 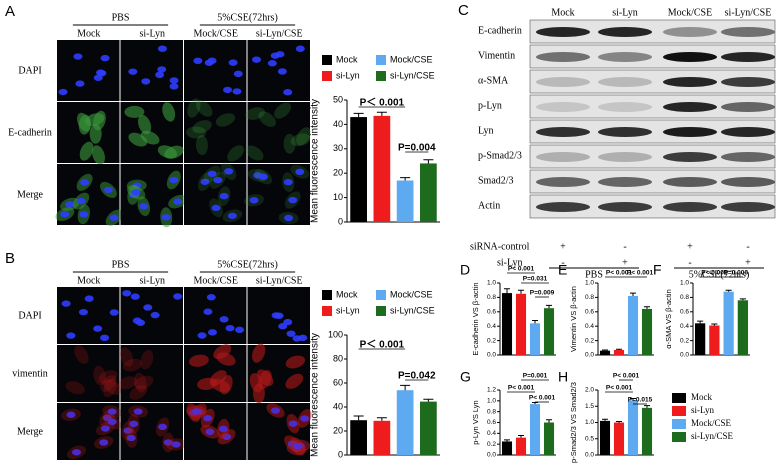 What do you see at coordinates (335, 334) in the screenshot?
I see `y-tick-label: 100` at bounding box center [335, 334].